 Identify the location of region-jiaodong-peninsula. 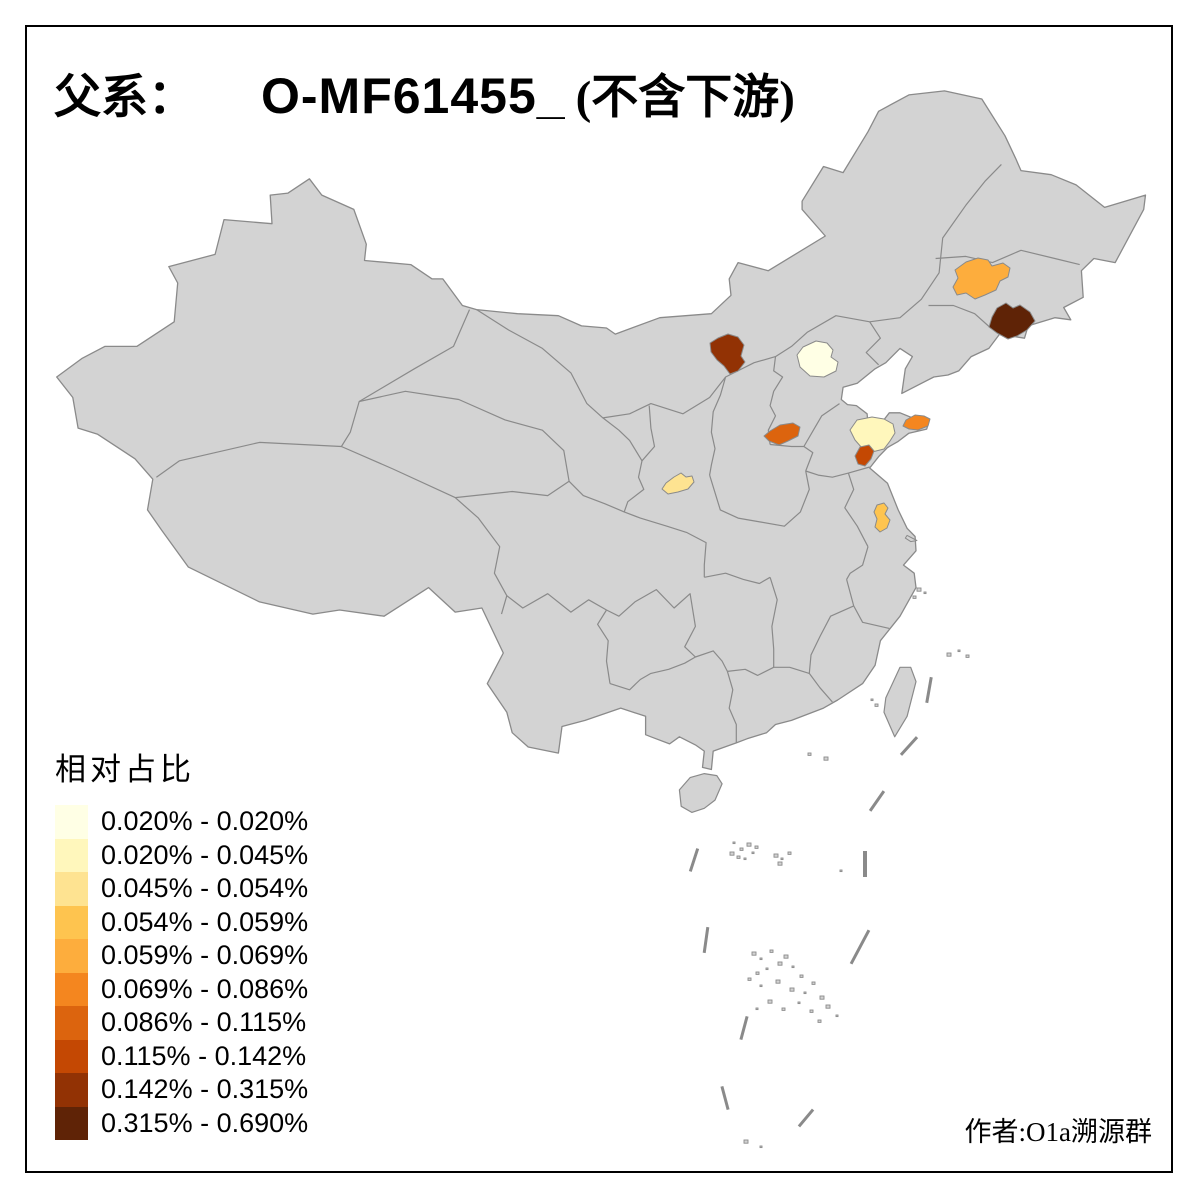
(916, 422).